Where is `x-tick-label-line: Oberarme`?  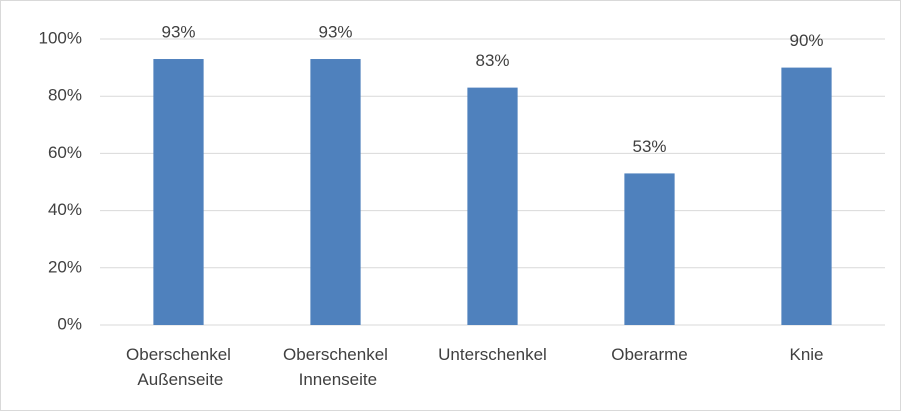 x-tick-label-line: Oberarme is located at coordinates (649, 354).